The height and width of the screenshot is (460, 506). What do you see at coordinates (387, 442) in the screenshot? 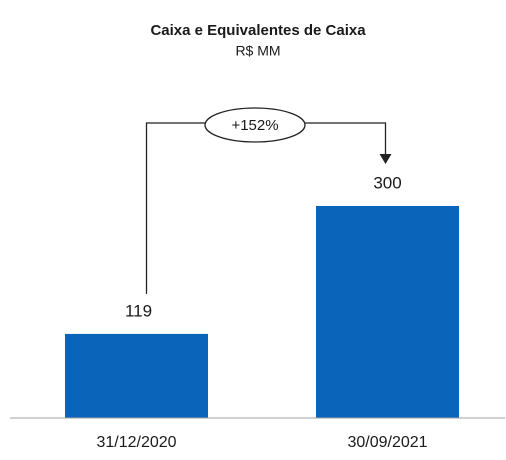
I see `x-tick-label: 30/09/2021` at bounding box center [387, 442].